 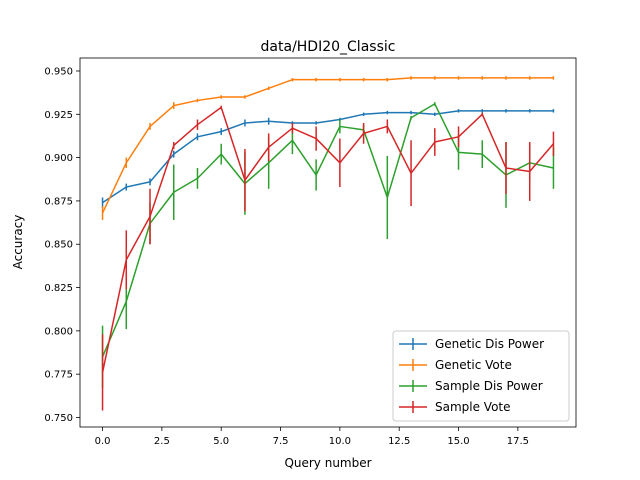 I want to click on y-tick-label: 0.875, so click(x=58, y=201).